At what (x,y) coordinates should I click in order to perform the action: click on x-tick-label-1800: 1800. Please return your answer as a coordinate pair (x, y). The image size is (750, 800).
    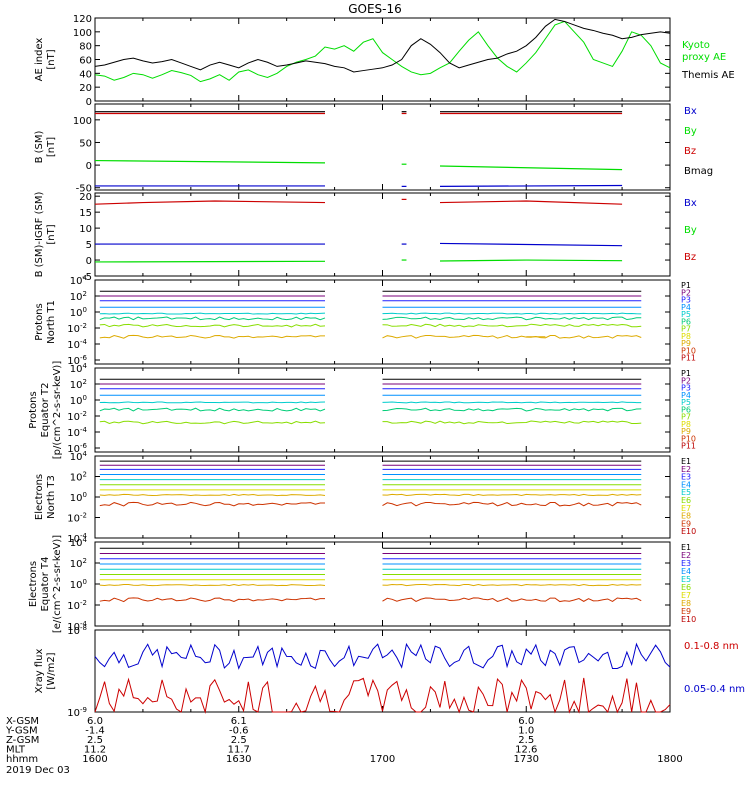
    Looking at the image, I should click on (669, 759).